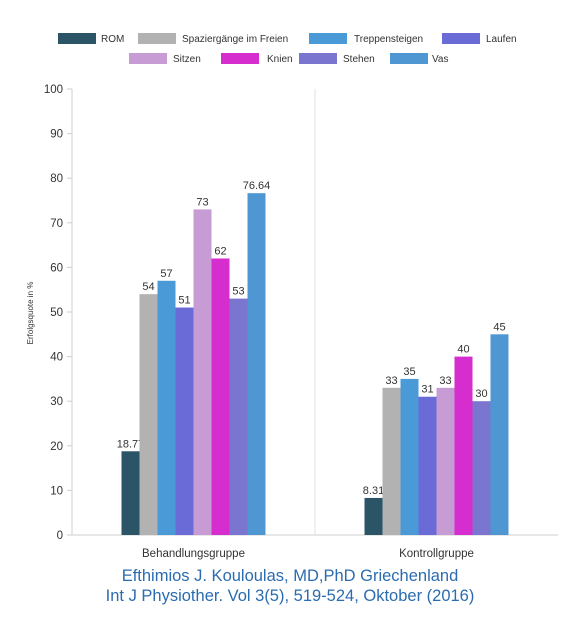 The width and height of the screenshot is (580, 628). I want to click on x-tick-label: Behandlungsgruppe, so click(193, 554).